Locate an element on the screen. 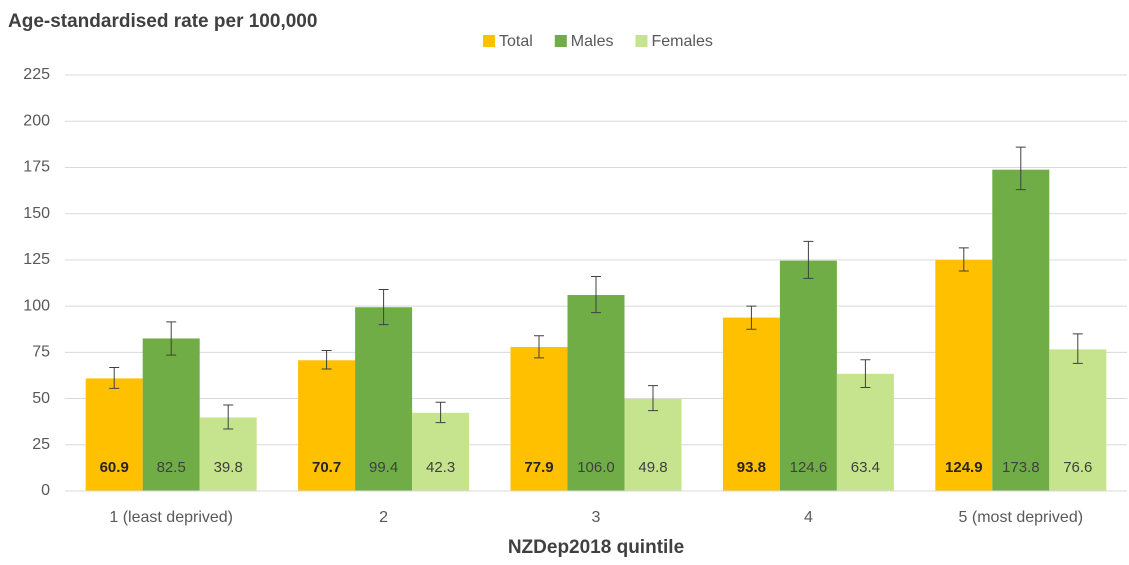 The height and width of the screenshot is (565, 1129). legend-label: Total is located at coordinates (516, 41).